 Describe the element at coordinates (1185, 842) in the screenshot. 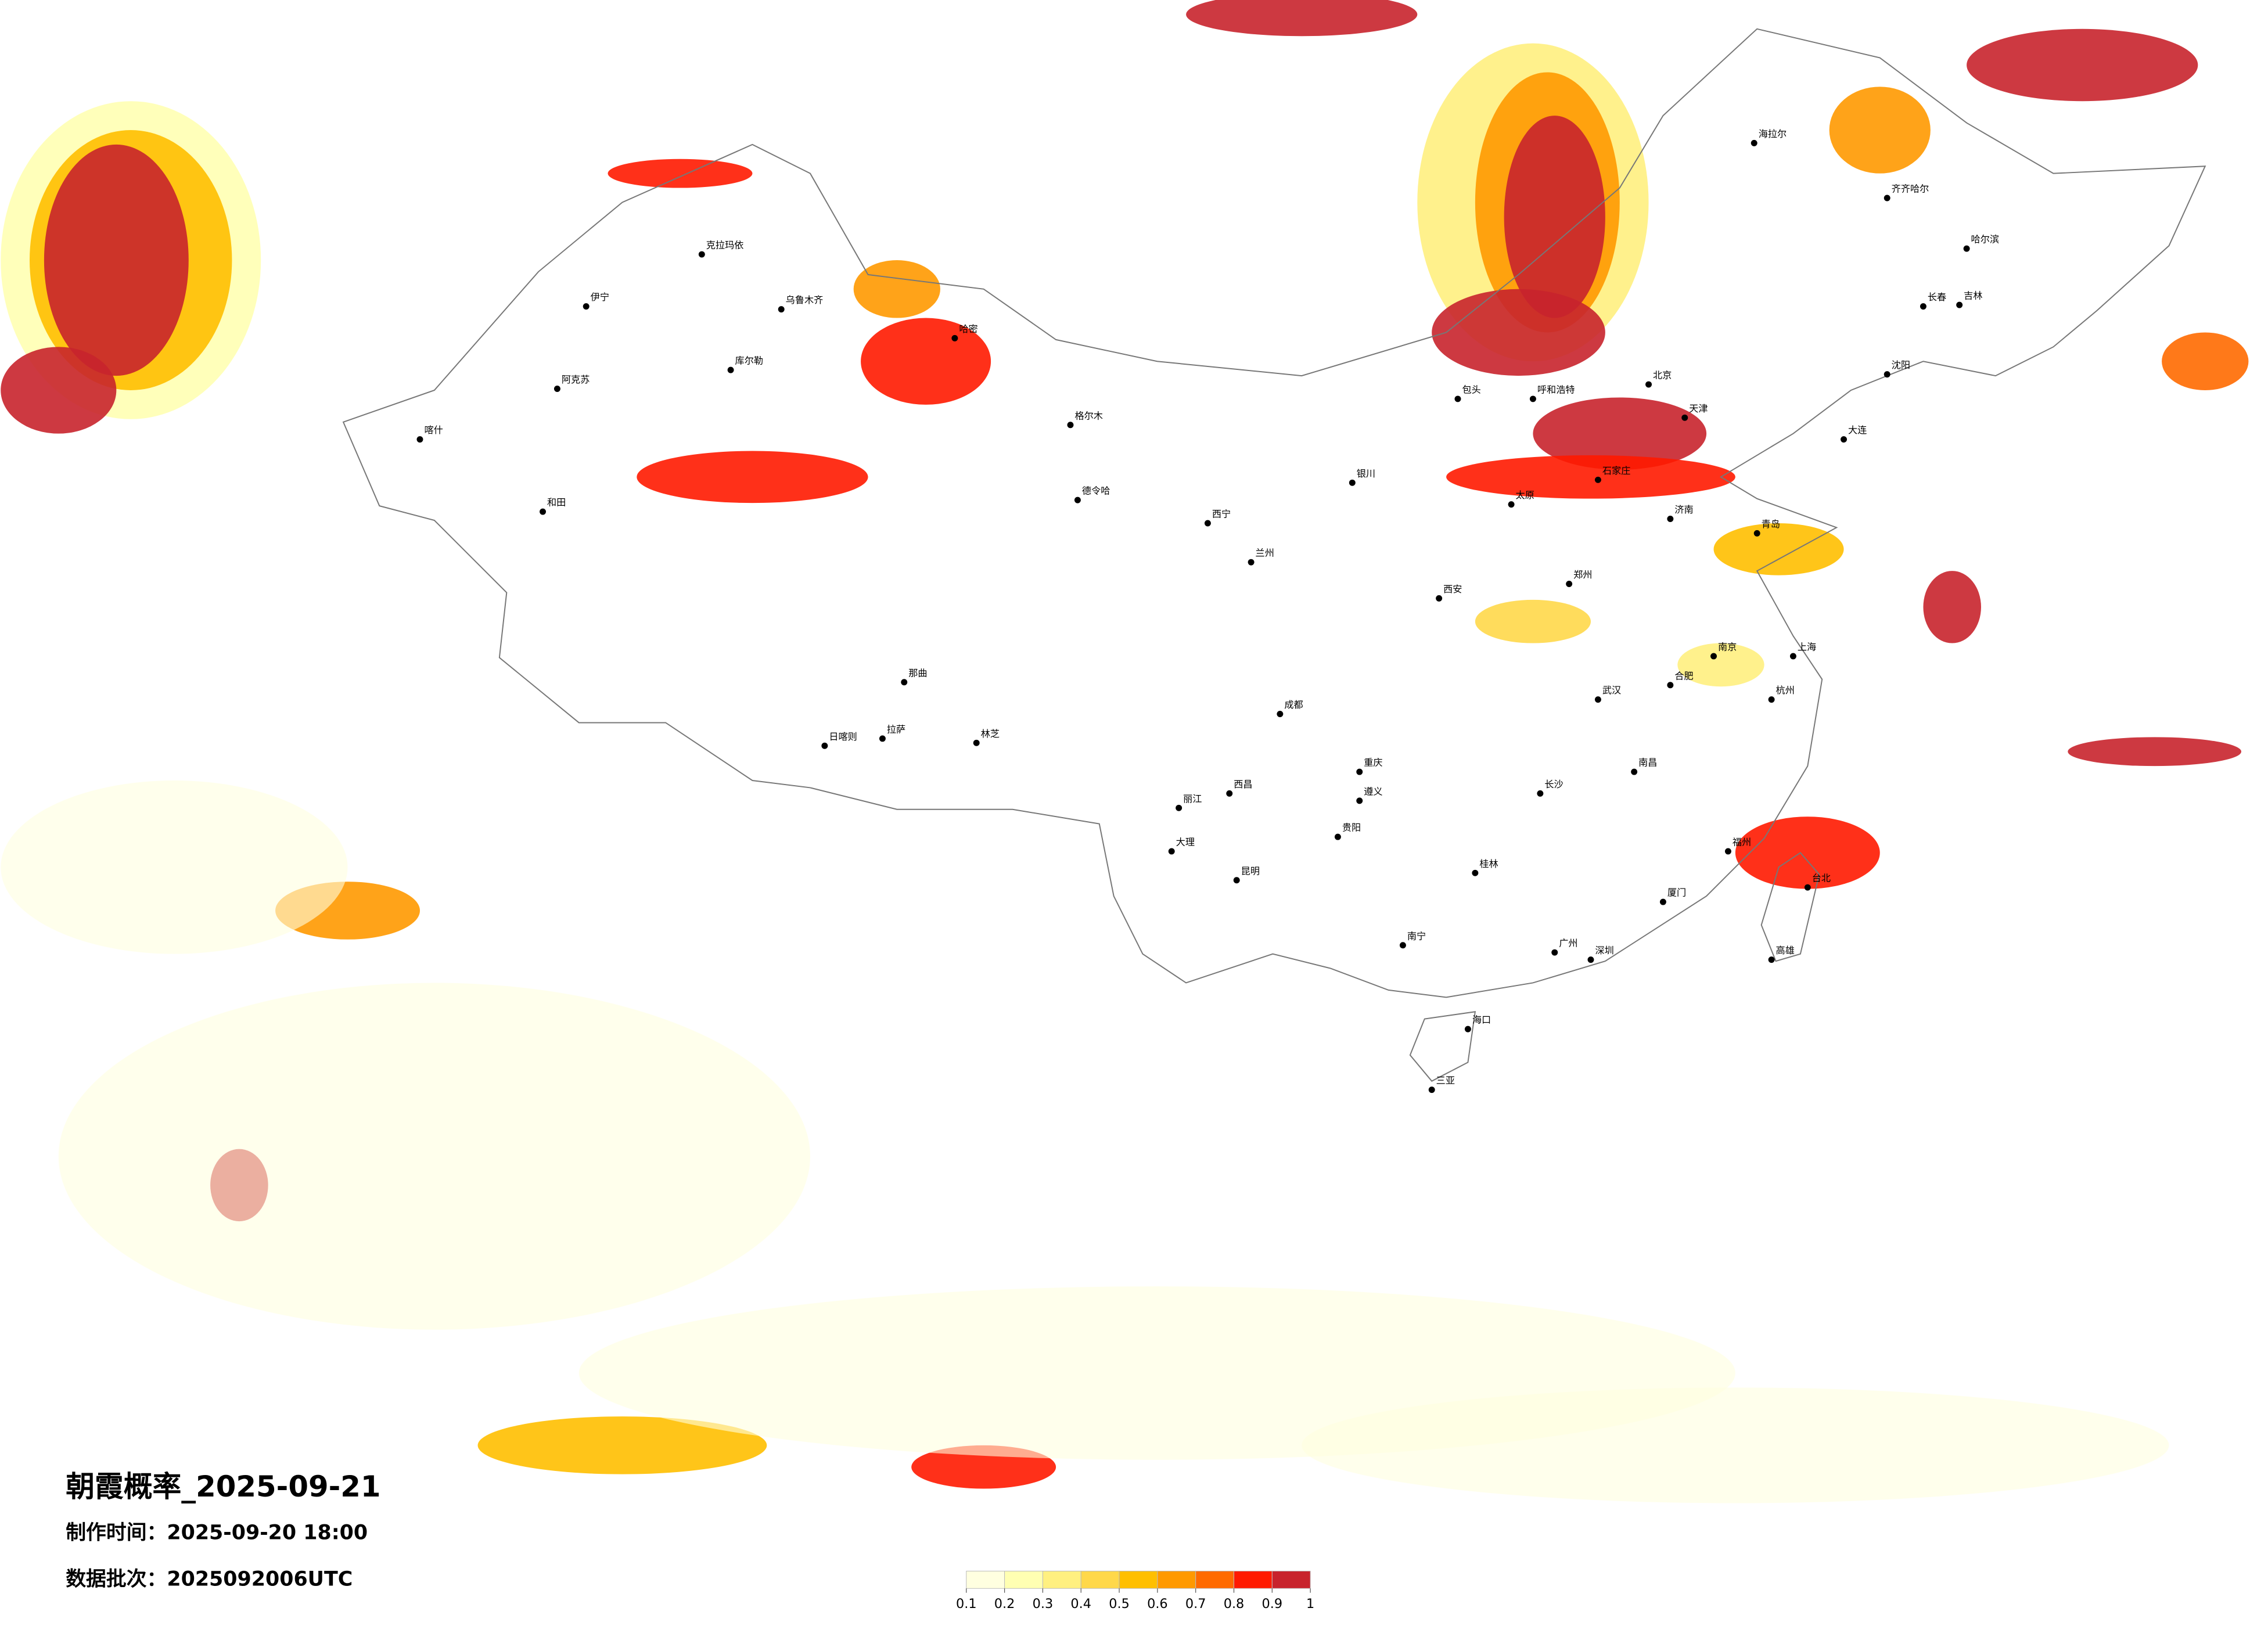

I see `city-label: 大理` at that location.